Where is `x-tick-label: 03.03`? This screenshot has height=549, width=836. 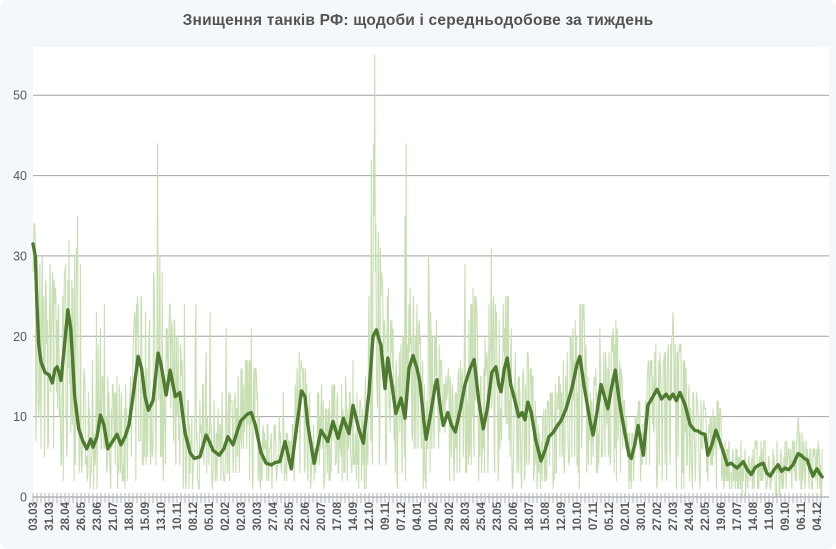 x-tick-label: 03.03 is located at coordinates (34, 516).